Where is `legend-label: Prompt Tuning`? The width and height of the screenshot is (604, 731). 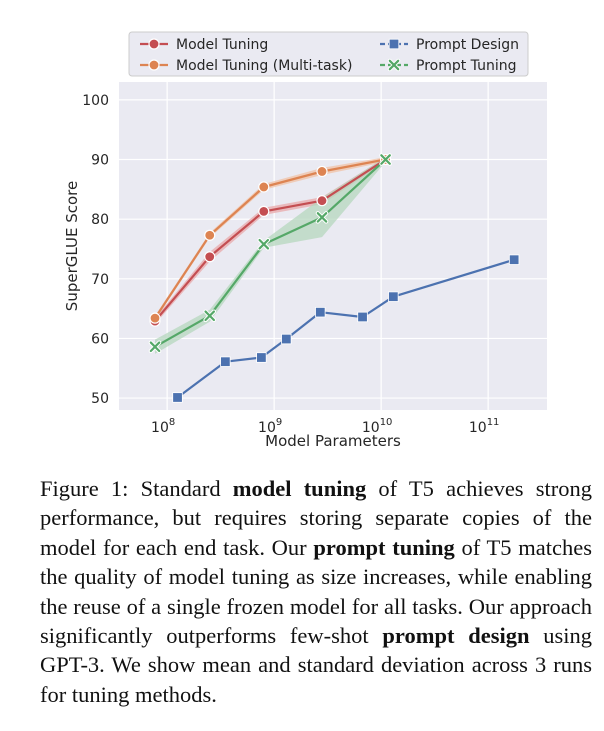
legend-label: Prompt Tuning is located at coordinates (466, 66).